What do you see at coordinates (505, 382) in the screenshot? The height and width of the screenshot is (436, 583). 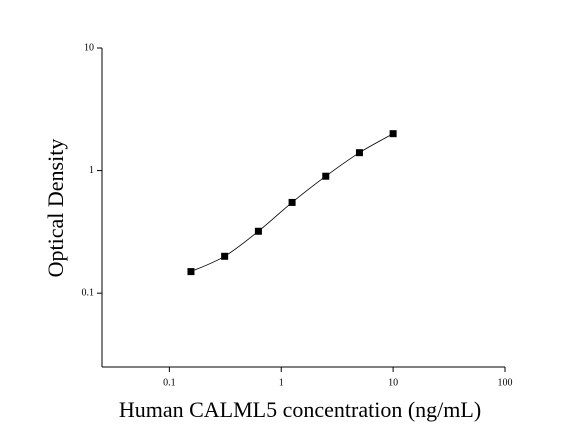 I see `x-tick-label: 100` at bounding box center [505, 382].